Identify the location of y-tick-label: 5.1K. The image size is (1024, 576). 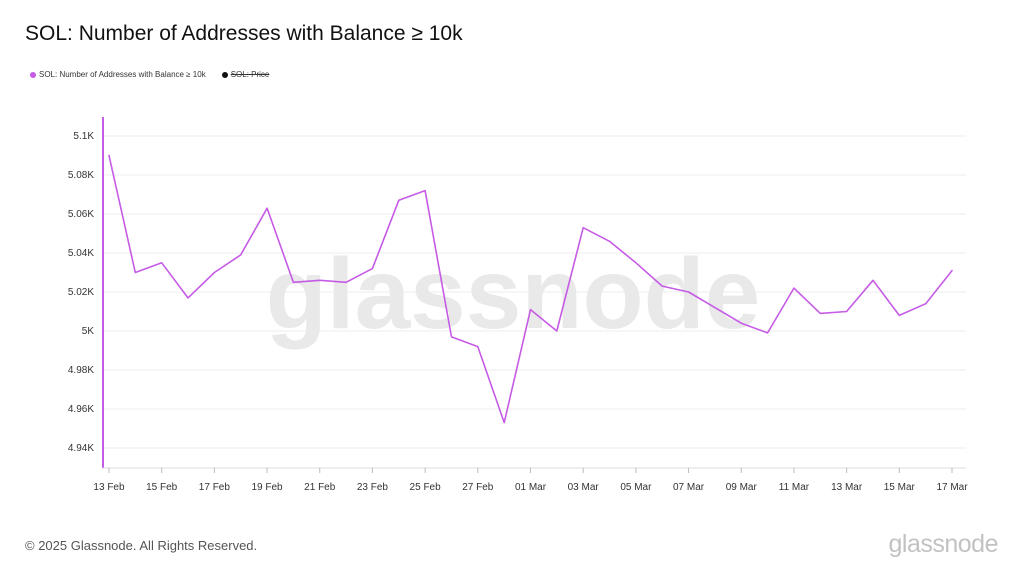
(83, 136).